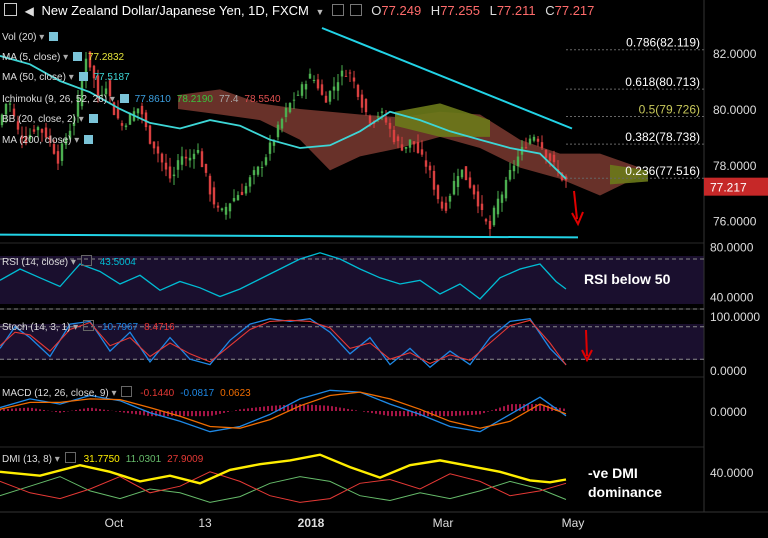  I want to click on pane-label: DMI (13, 8), so click(27, 459).